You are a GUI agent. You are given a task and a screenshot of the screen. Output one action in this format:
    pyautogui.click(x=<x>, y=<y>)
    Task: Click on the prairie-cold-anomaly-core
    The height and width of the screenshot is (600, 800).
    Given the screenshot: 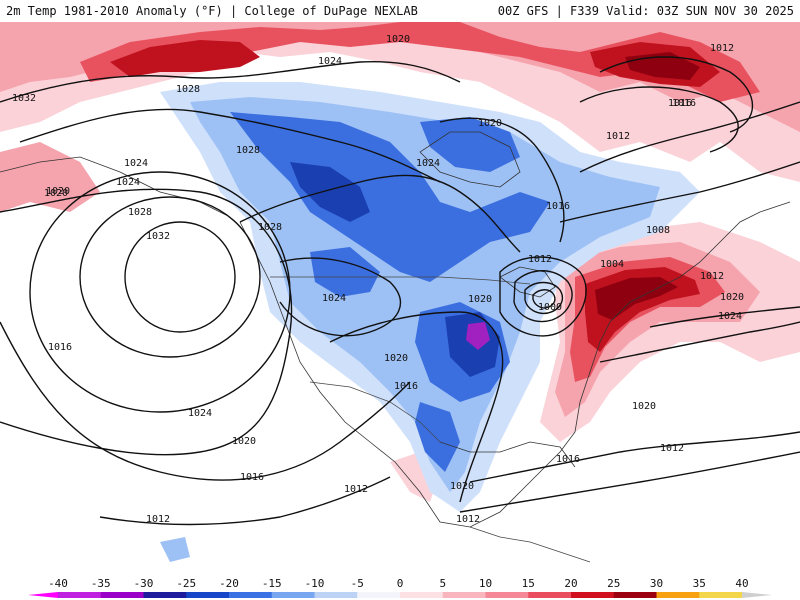 What is the action you would take?
    pyautogui.click(x=330, y=192)
    